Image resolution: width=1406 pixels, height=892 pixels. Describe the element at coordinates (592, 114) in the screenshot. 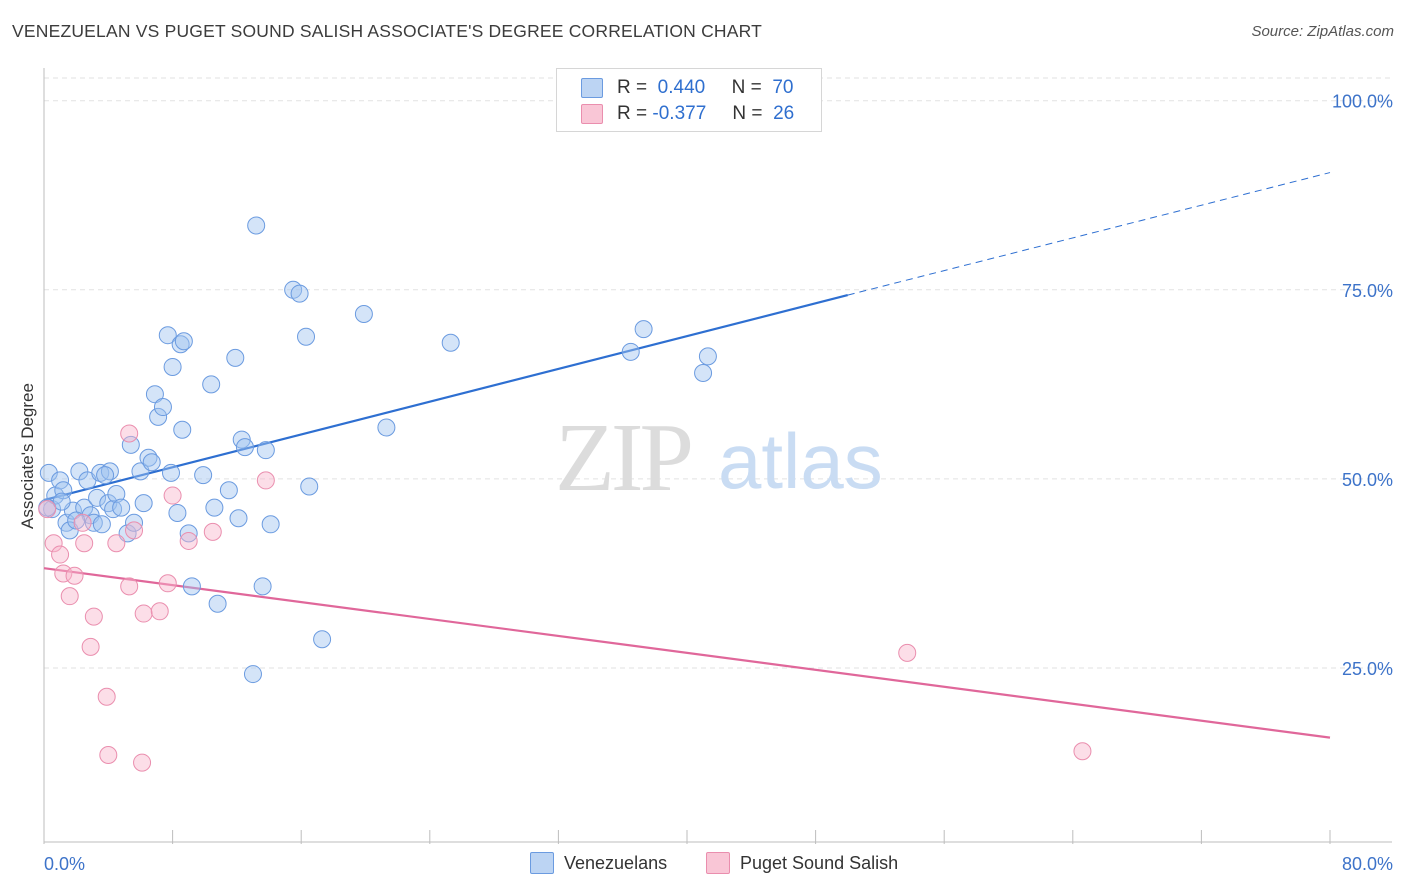

I see `legend-swatch-pink` at that location.